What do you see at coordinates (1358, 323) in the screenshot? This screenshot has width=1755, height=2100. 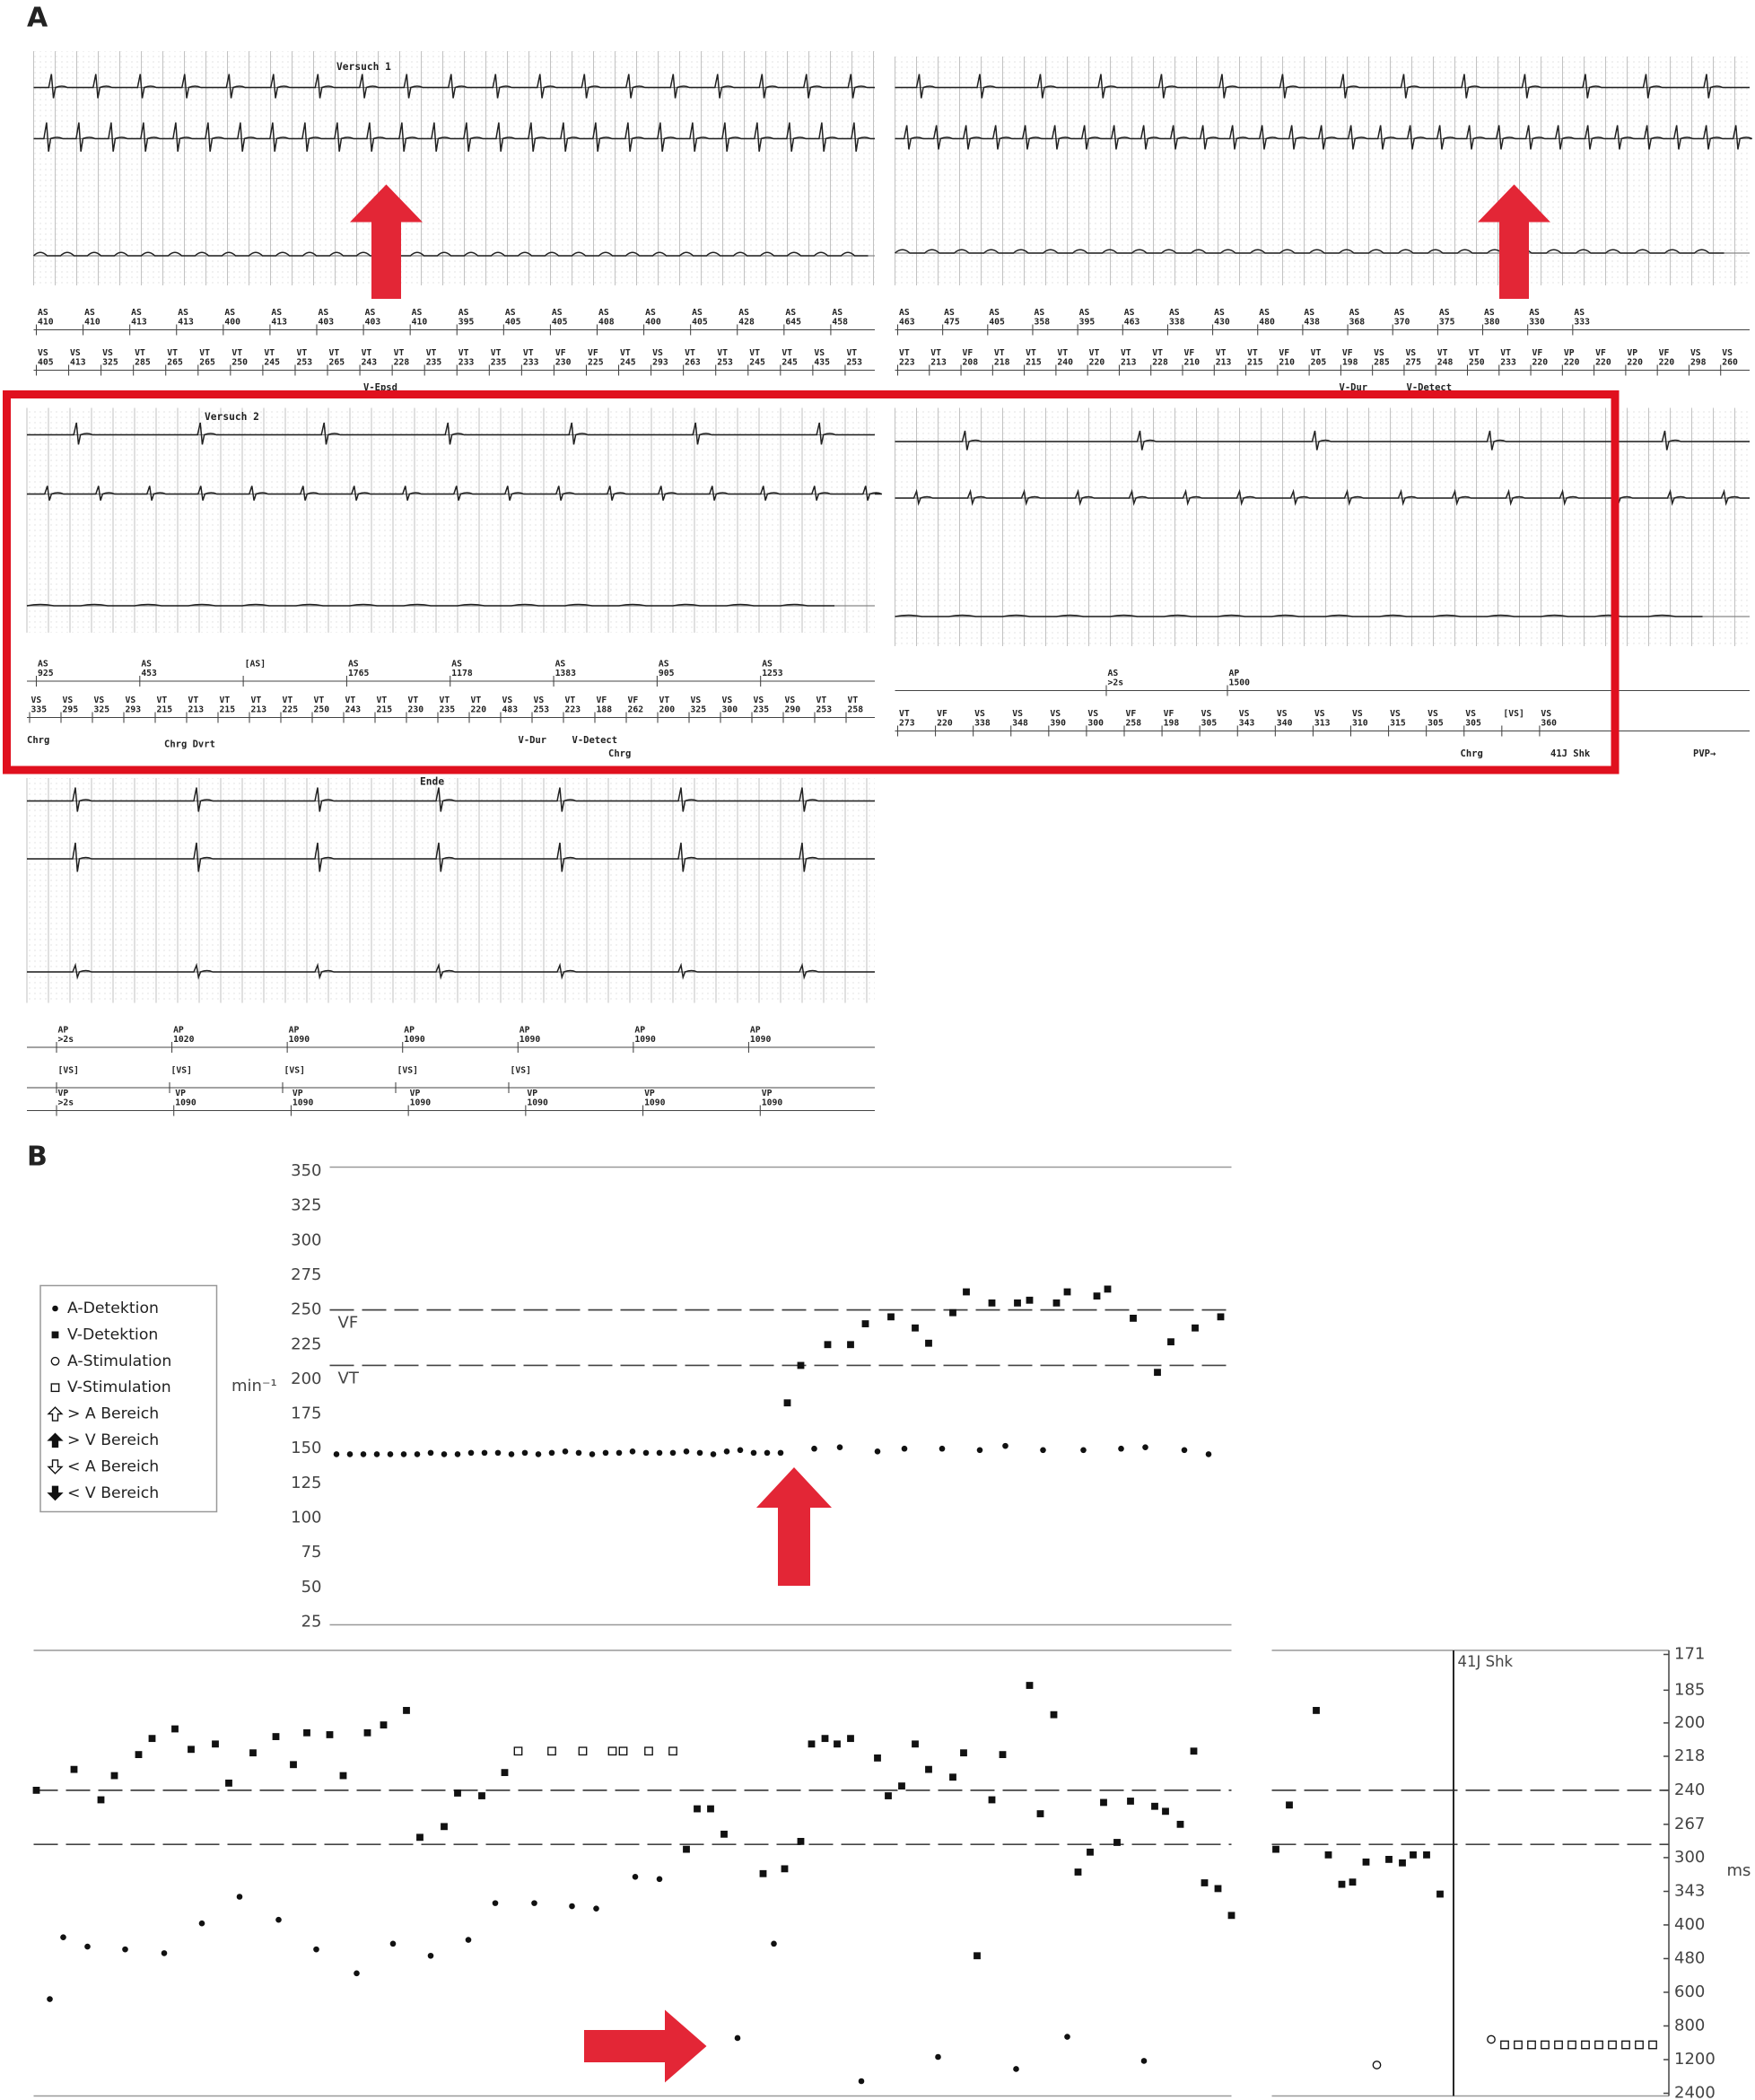 I see `marker-value: 368` at bounding box center [1358, 323].